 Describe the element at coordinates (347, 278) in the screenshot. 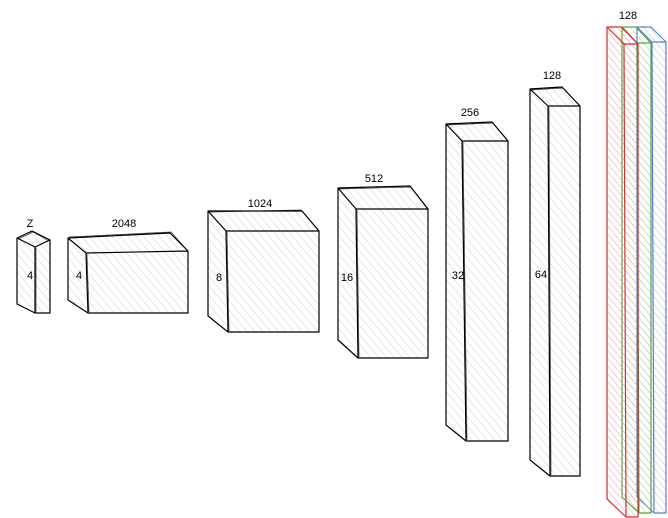

I see `block-side-label: 16` at that location.